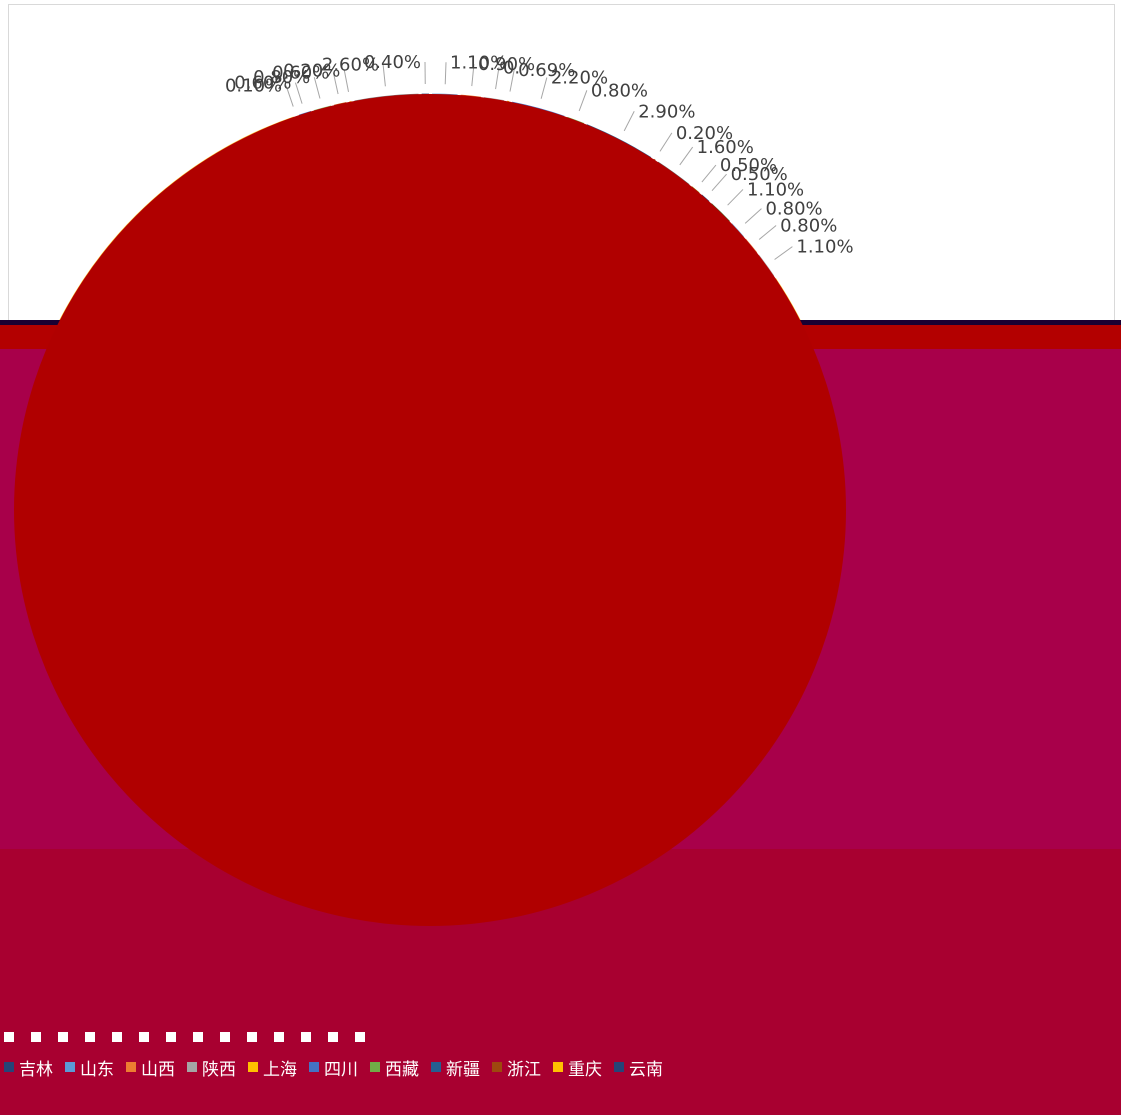 The height and width of the screenshot is (1115, 1121). What do you see at coordinates (546, 70) in the screenshot?
I see `data-label: 0.69%` at bounding box center [546, 70].